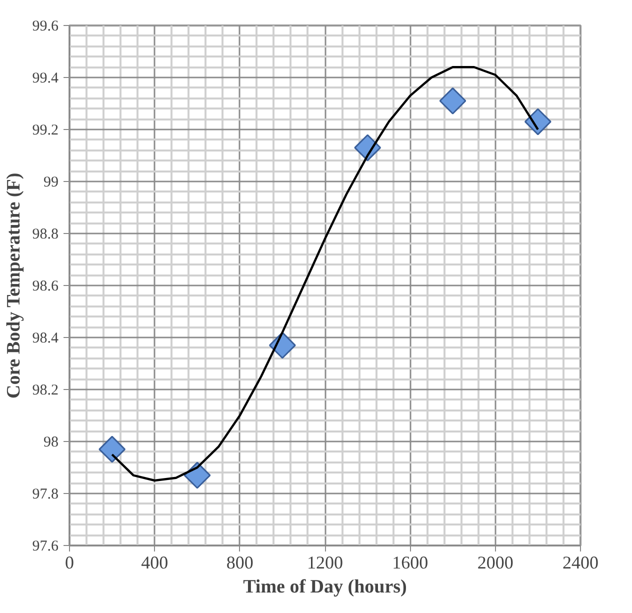 This screenshot has width=632, height=613. Describe the element at coordinates (580, 562) in the screenshot. I see `x-tick-label: 2400` at that location.